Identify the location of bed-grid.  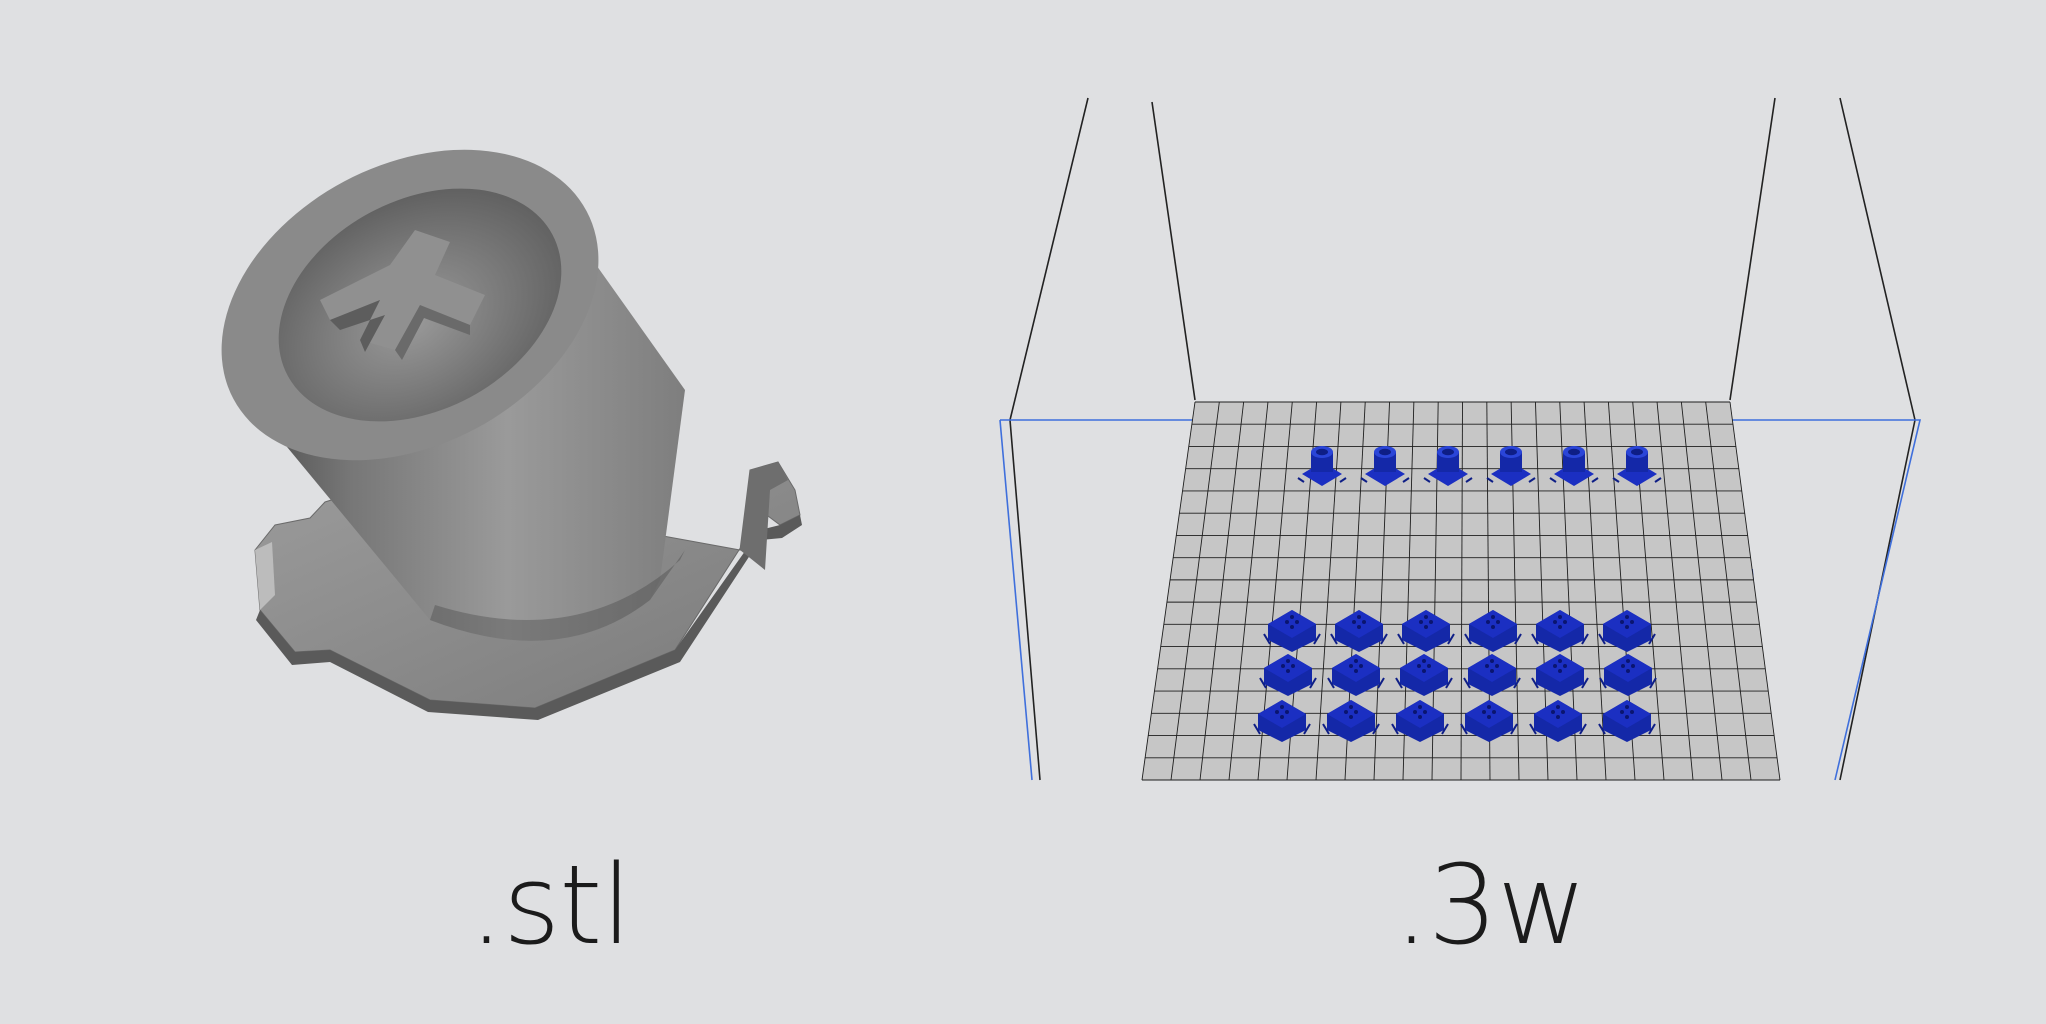
(1461, 591).